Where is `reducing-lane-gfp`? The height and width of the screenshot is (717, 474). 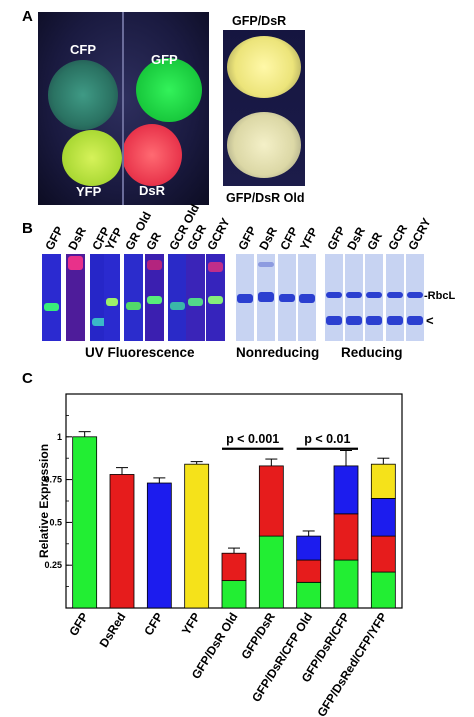 reducing-lane-gfp is located at coordinates (334, 297).